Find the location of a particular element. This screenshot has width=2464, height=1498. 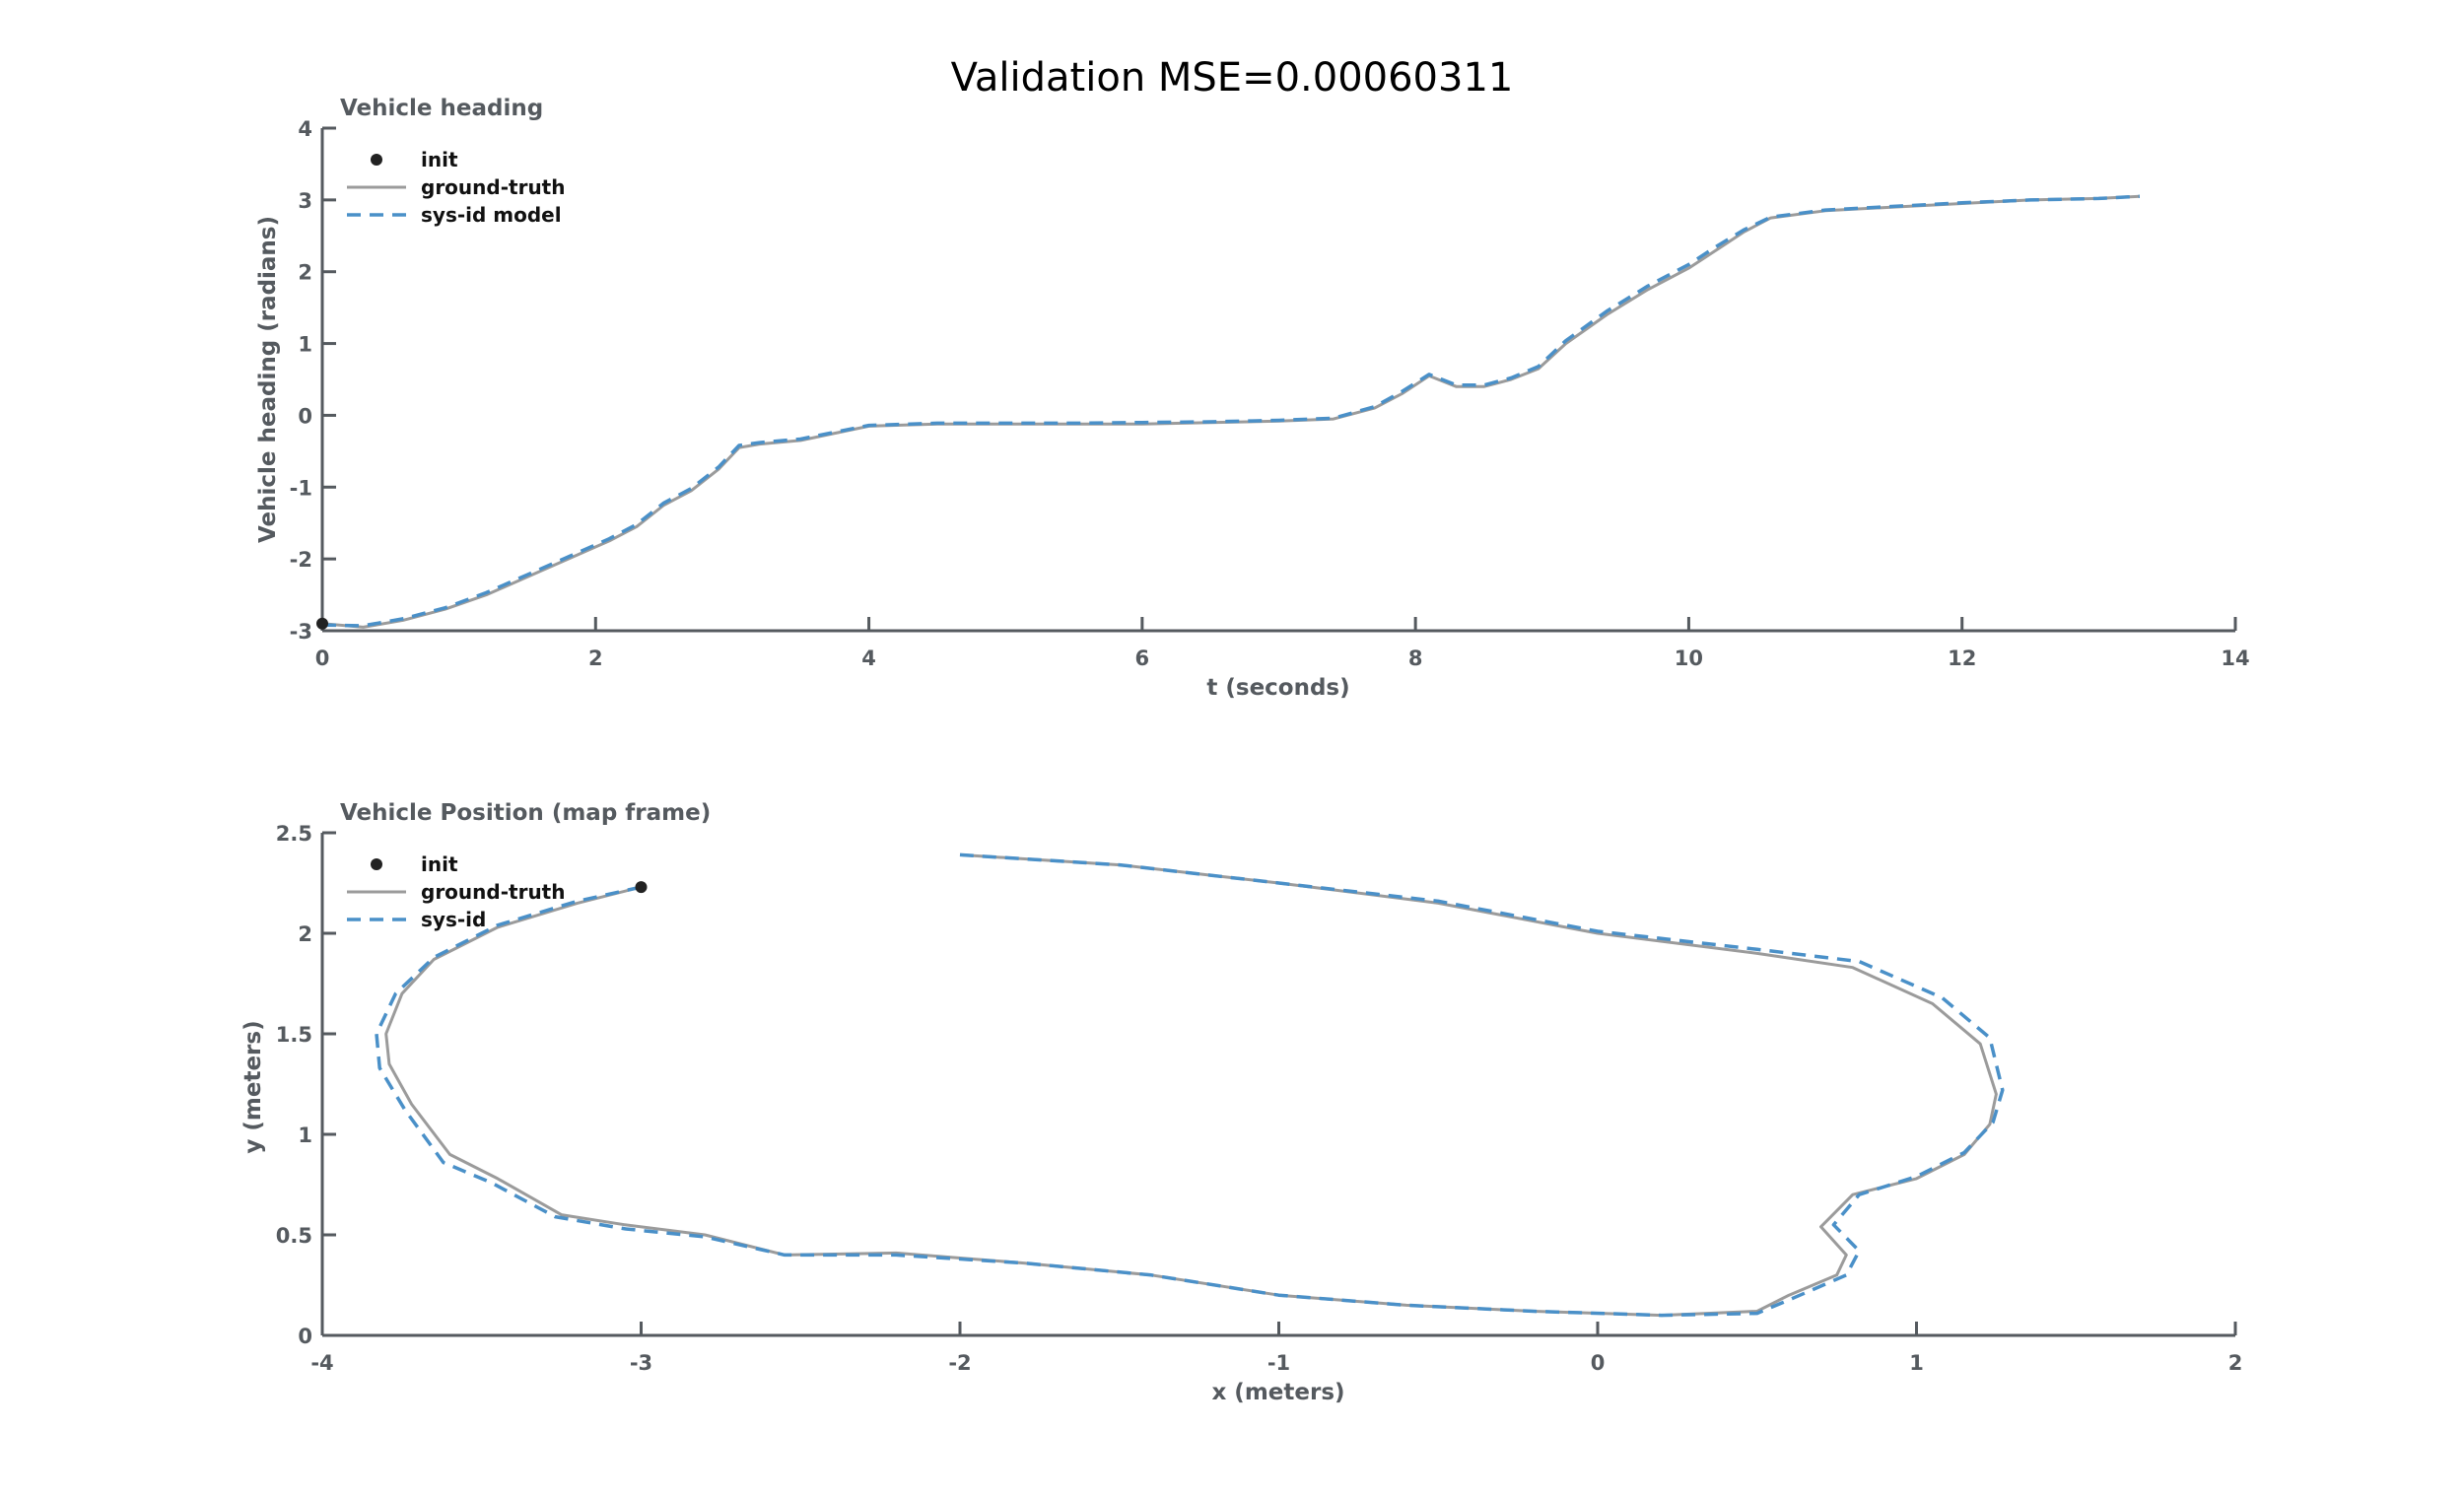

heading-x-tick-label: 12 is located at coordinates (1962, 658).